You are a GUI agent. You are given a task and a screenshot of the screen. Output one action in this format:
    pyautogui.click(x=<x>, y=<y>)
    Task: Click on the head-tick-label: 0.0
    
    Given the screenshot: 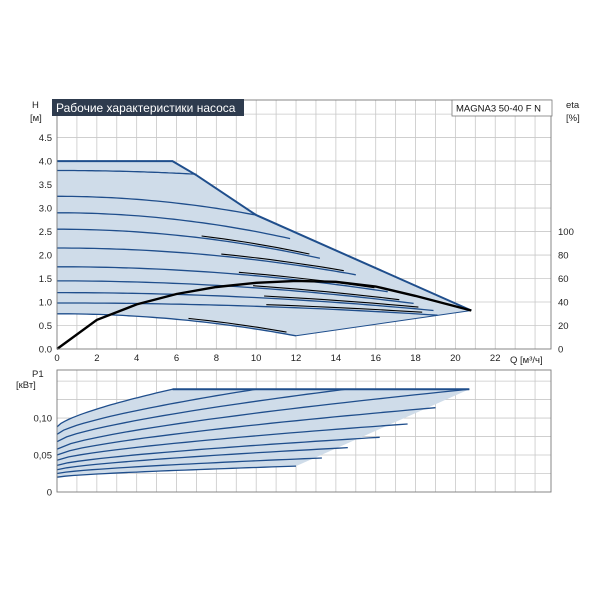 What is the action you would take?
    pyautogui.click(x=45, y=350)
    